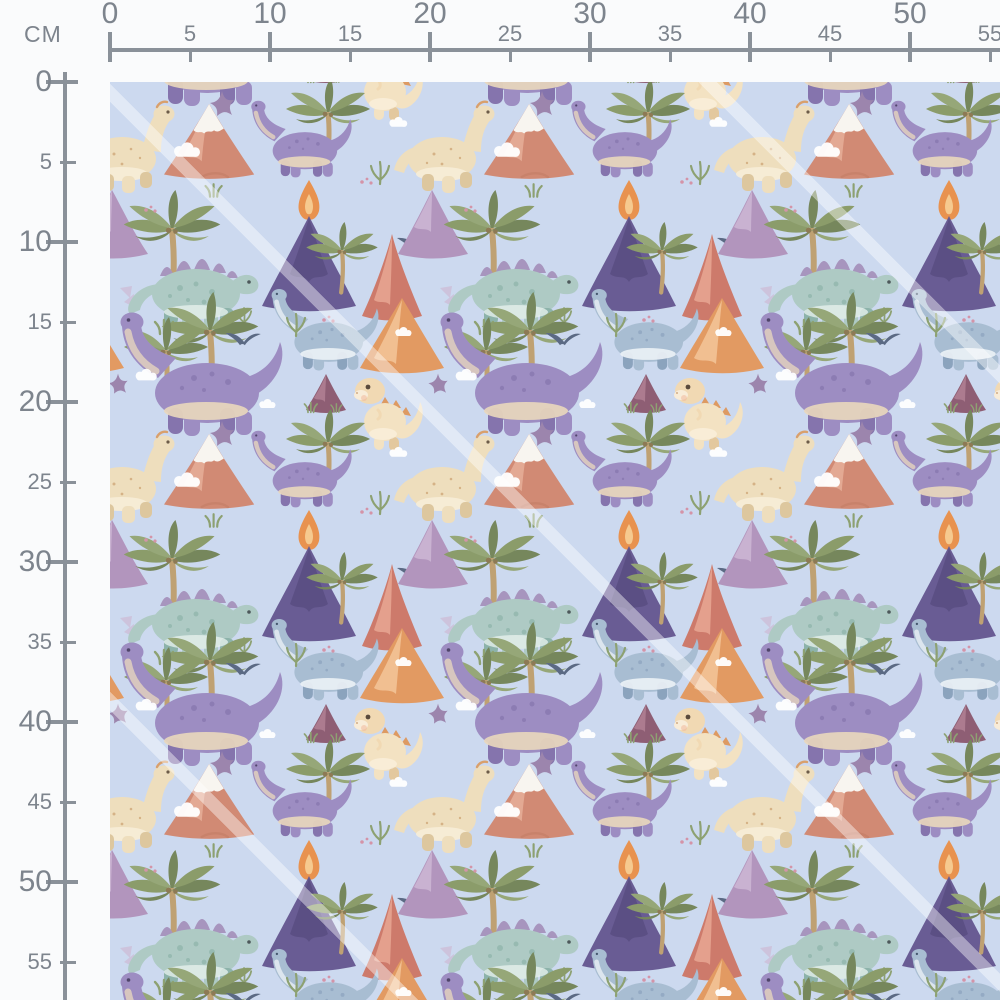 This screenshot has width=1000, height=1000. Describe the element at coordinates (270, 47) in the screenshot. I see `top-tick-10cm` at that location.